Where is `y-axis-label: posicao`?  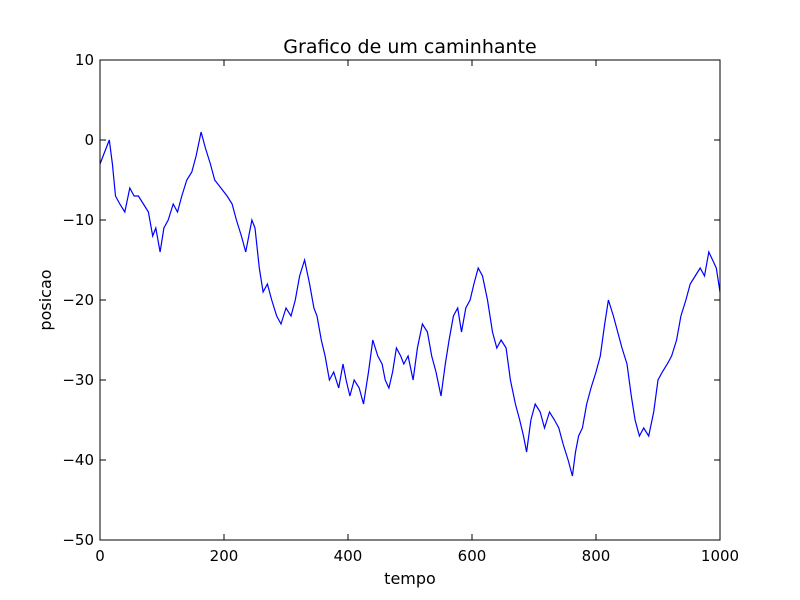 y-axis-label: posicao is located at coordinates (45, 299).